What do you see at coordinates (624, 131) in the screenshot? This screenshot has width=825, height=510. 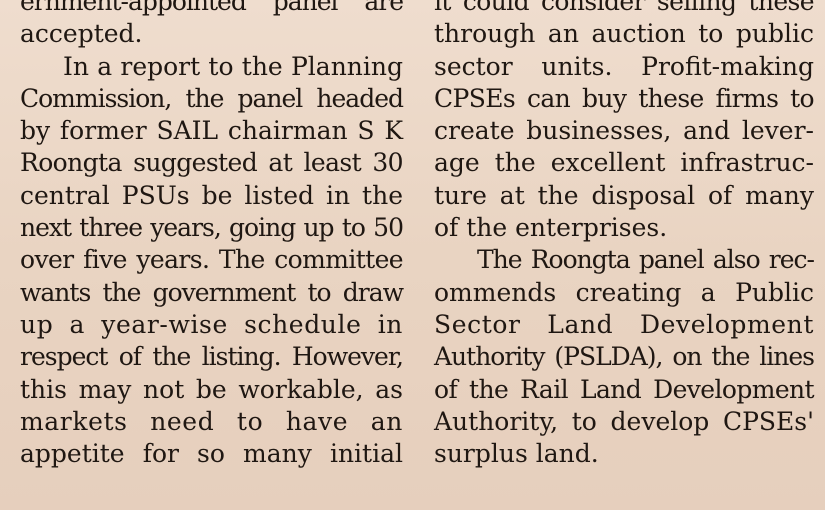 I see `article-line: create businesses, and lever-` at bounding box center [624, 131].